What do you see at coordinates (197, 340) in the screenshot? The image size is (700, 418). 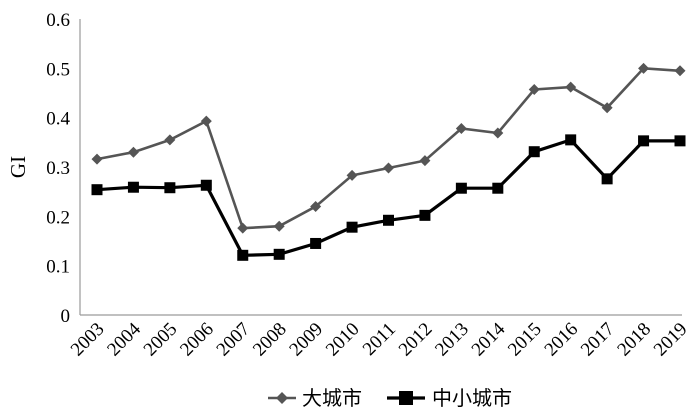 I see `x-tick-label: 2006` at bounding box center [197, 340].